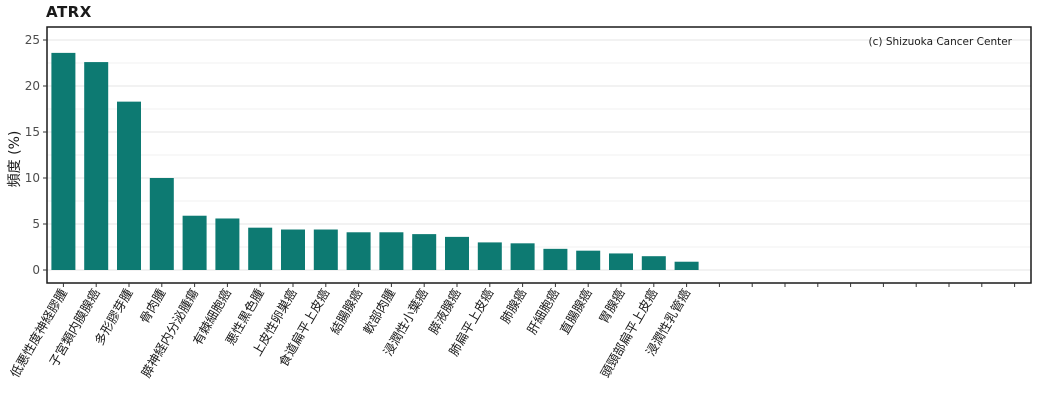  I want to click on y-tick-label: 5, so click(36, 224).